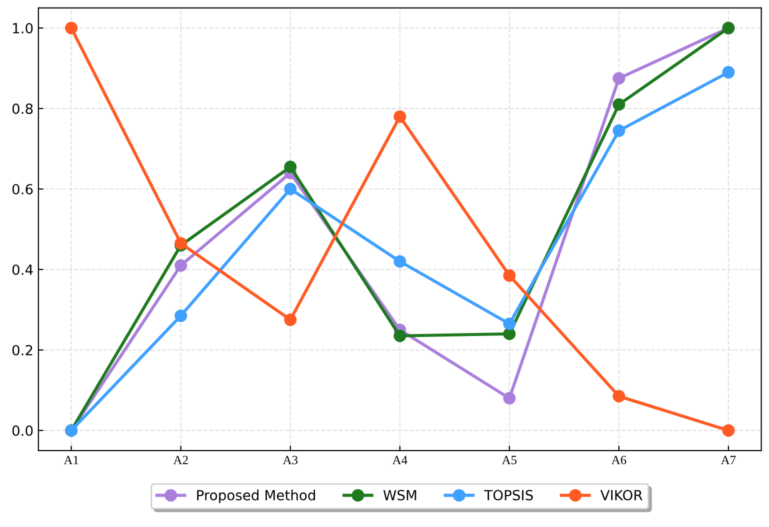  I want to click on y-tick-label: 0.0, so click(22, 430).